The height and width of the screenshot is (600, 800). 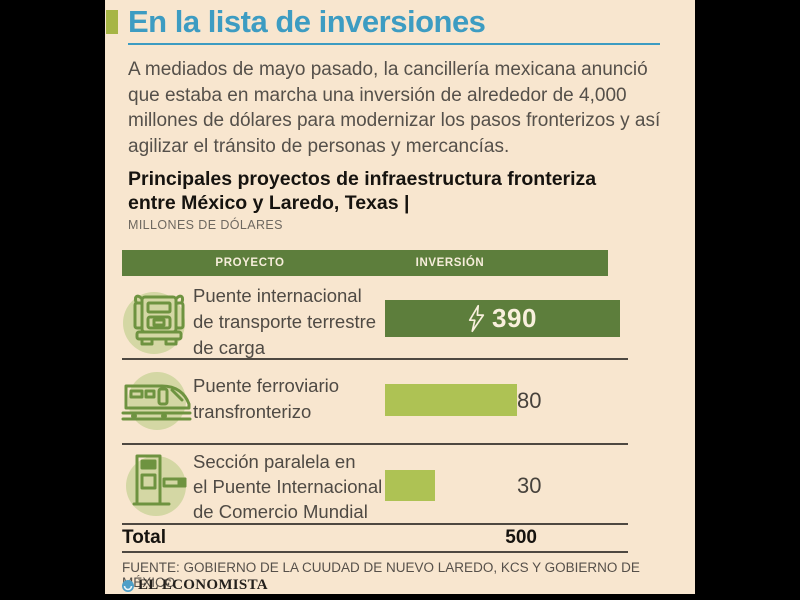 I want to click on bar-row-1: 390, so click(x=502, y=318).